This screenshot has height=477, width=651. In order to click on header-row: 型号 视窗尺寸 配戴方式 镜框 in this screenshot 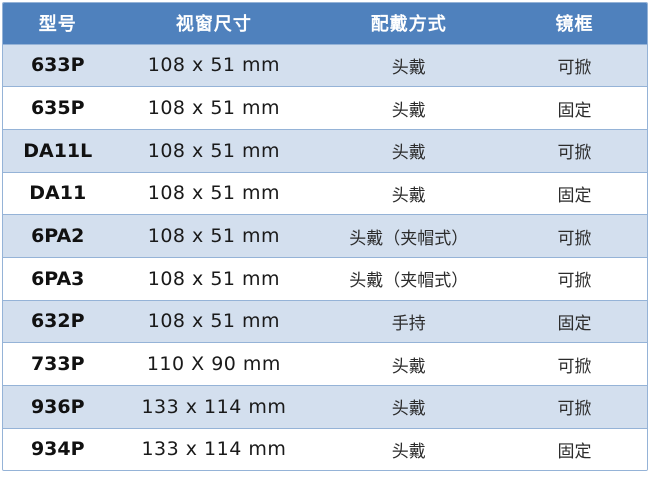, I will do `click(325, 23)`.